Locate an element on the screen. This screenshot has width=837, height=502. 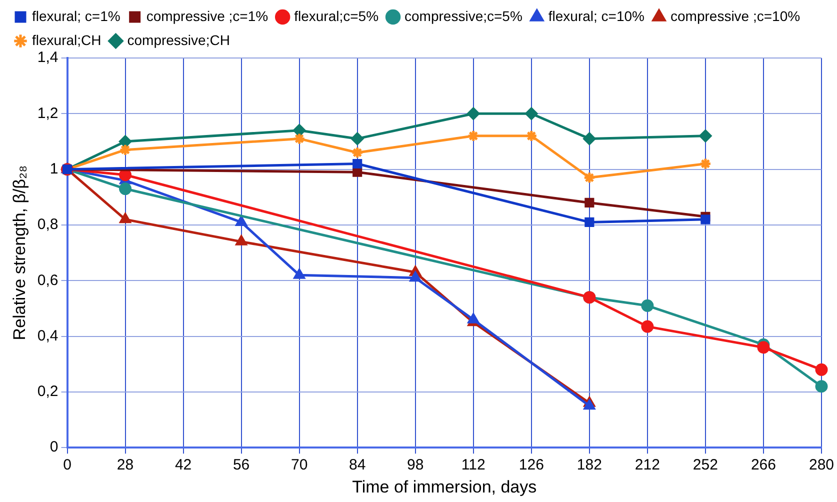
legend-label: compressive ;c=10% is located at coordinates (735, 16).